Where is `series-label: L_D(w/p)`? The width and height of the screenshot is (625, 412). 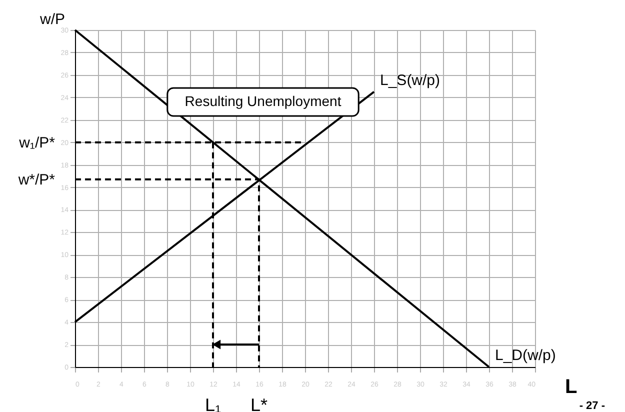
series-label: L_D(w/p) is located at coordinates (525, 355).